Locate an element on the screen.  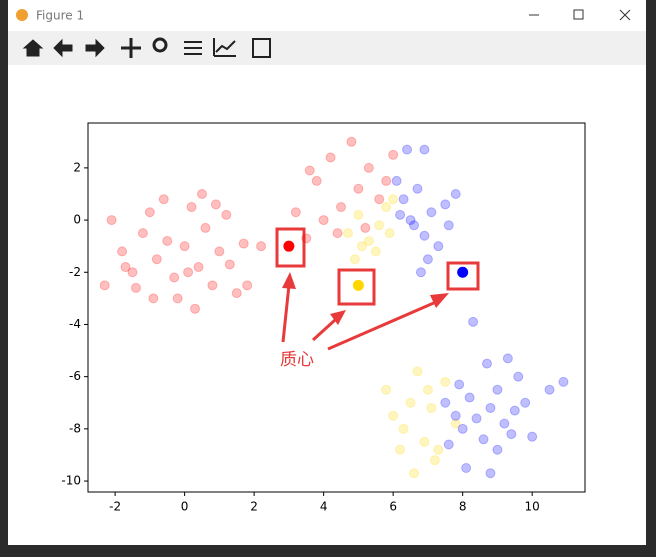
y-tick-label: -6 is located at coordinates (75, 376).